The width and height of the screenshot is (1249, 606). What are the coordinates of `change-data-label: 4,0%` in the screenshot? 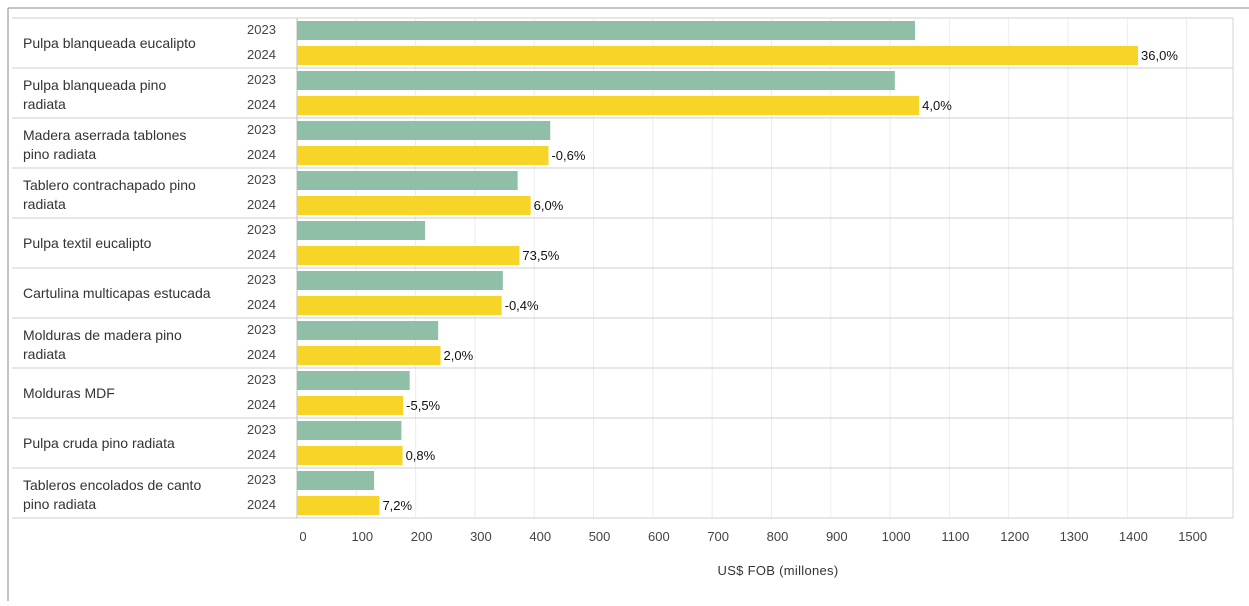 It's located at (937, 105).